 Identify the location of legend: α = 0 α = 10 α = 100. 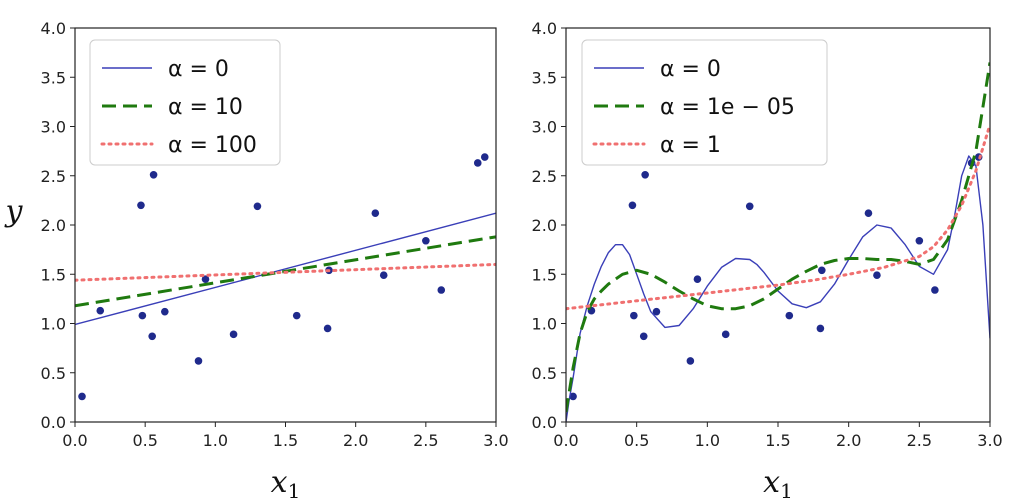
(185, 102).